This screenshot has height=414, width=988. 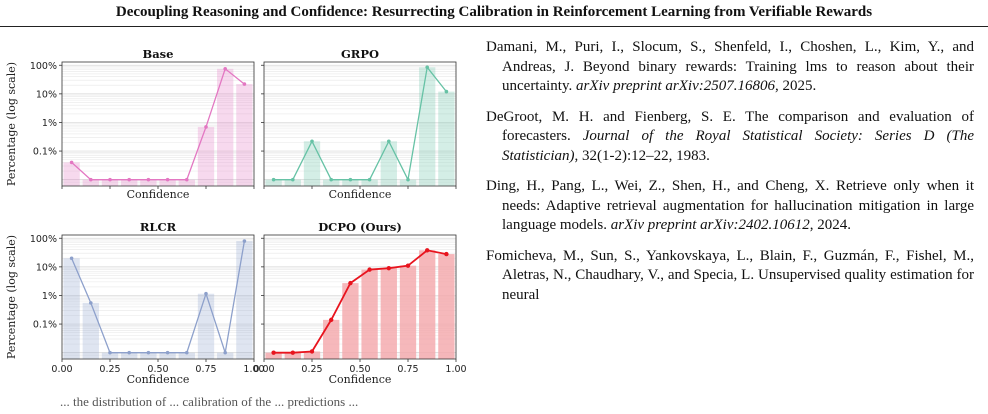 I want to click on x-tick-label: 0.00, so click(x=61, y=369).